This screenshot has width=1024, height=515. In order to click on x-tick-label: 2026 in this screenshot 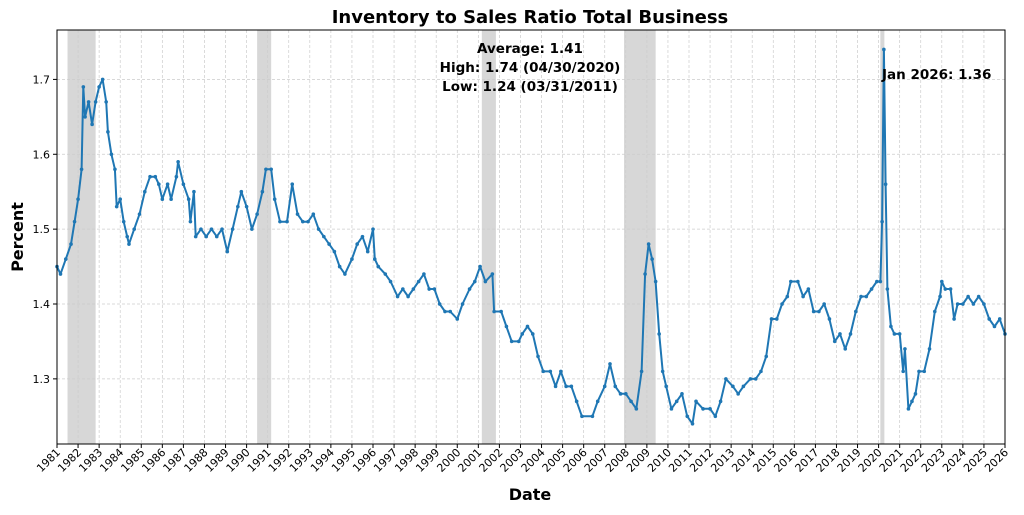, I will do `click(996, 460)`.